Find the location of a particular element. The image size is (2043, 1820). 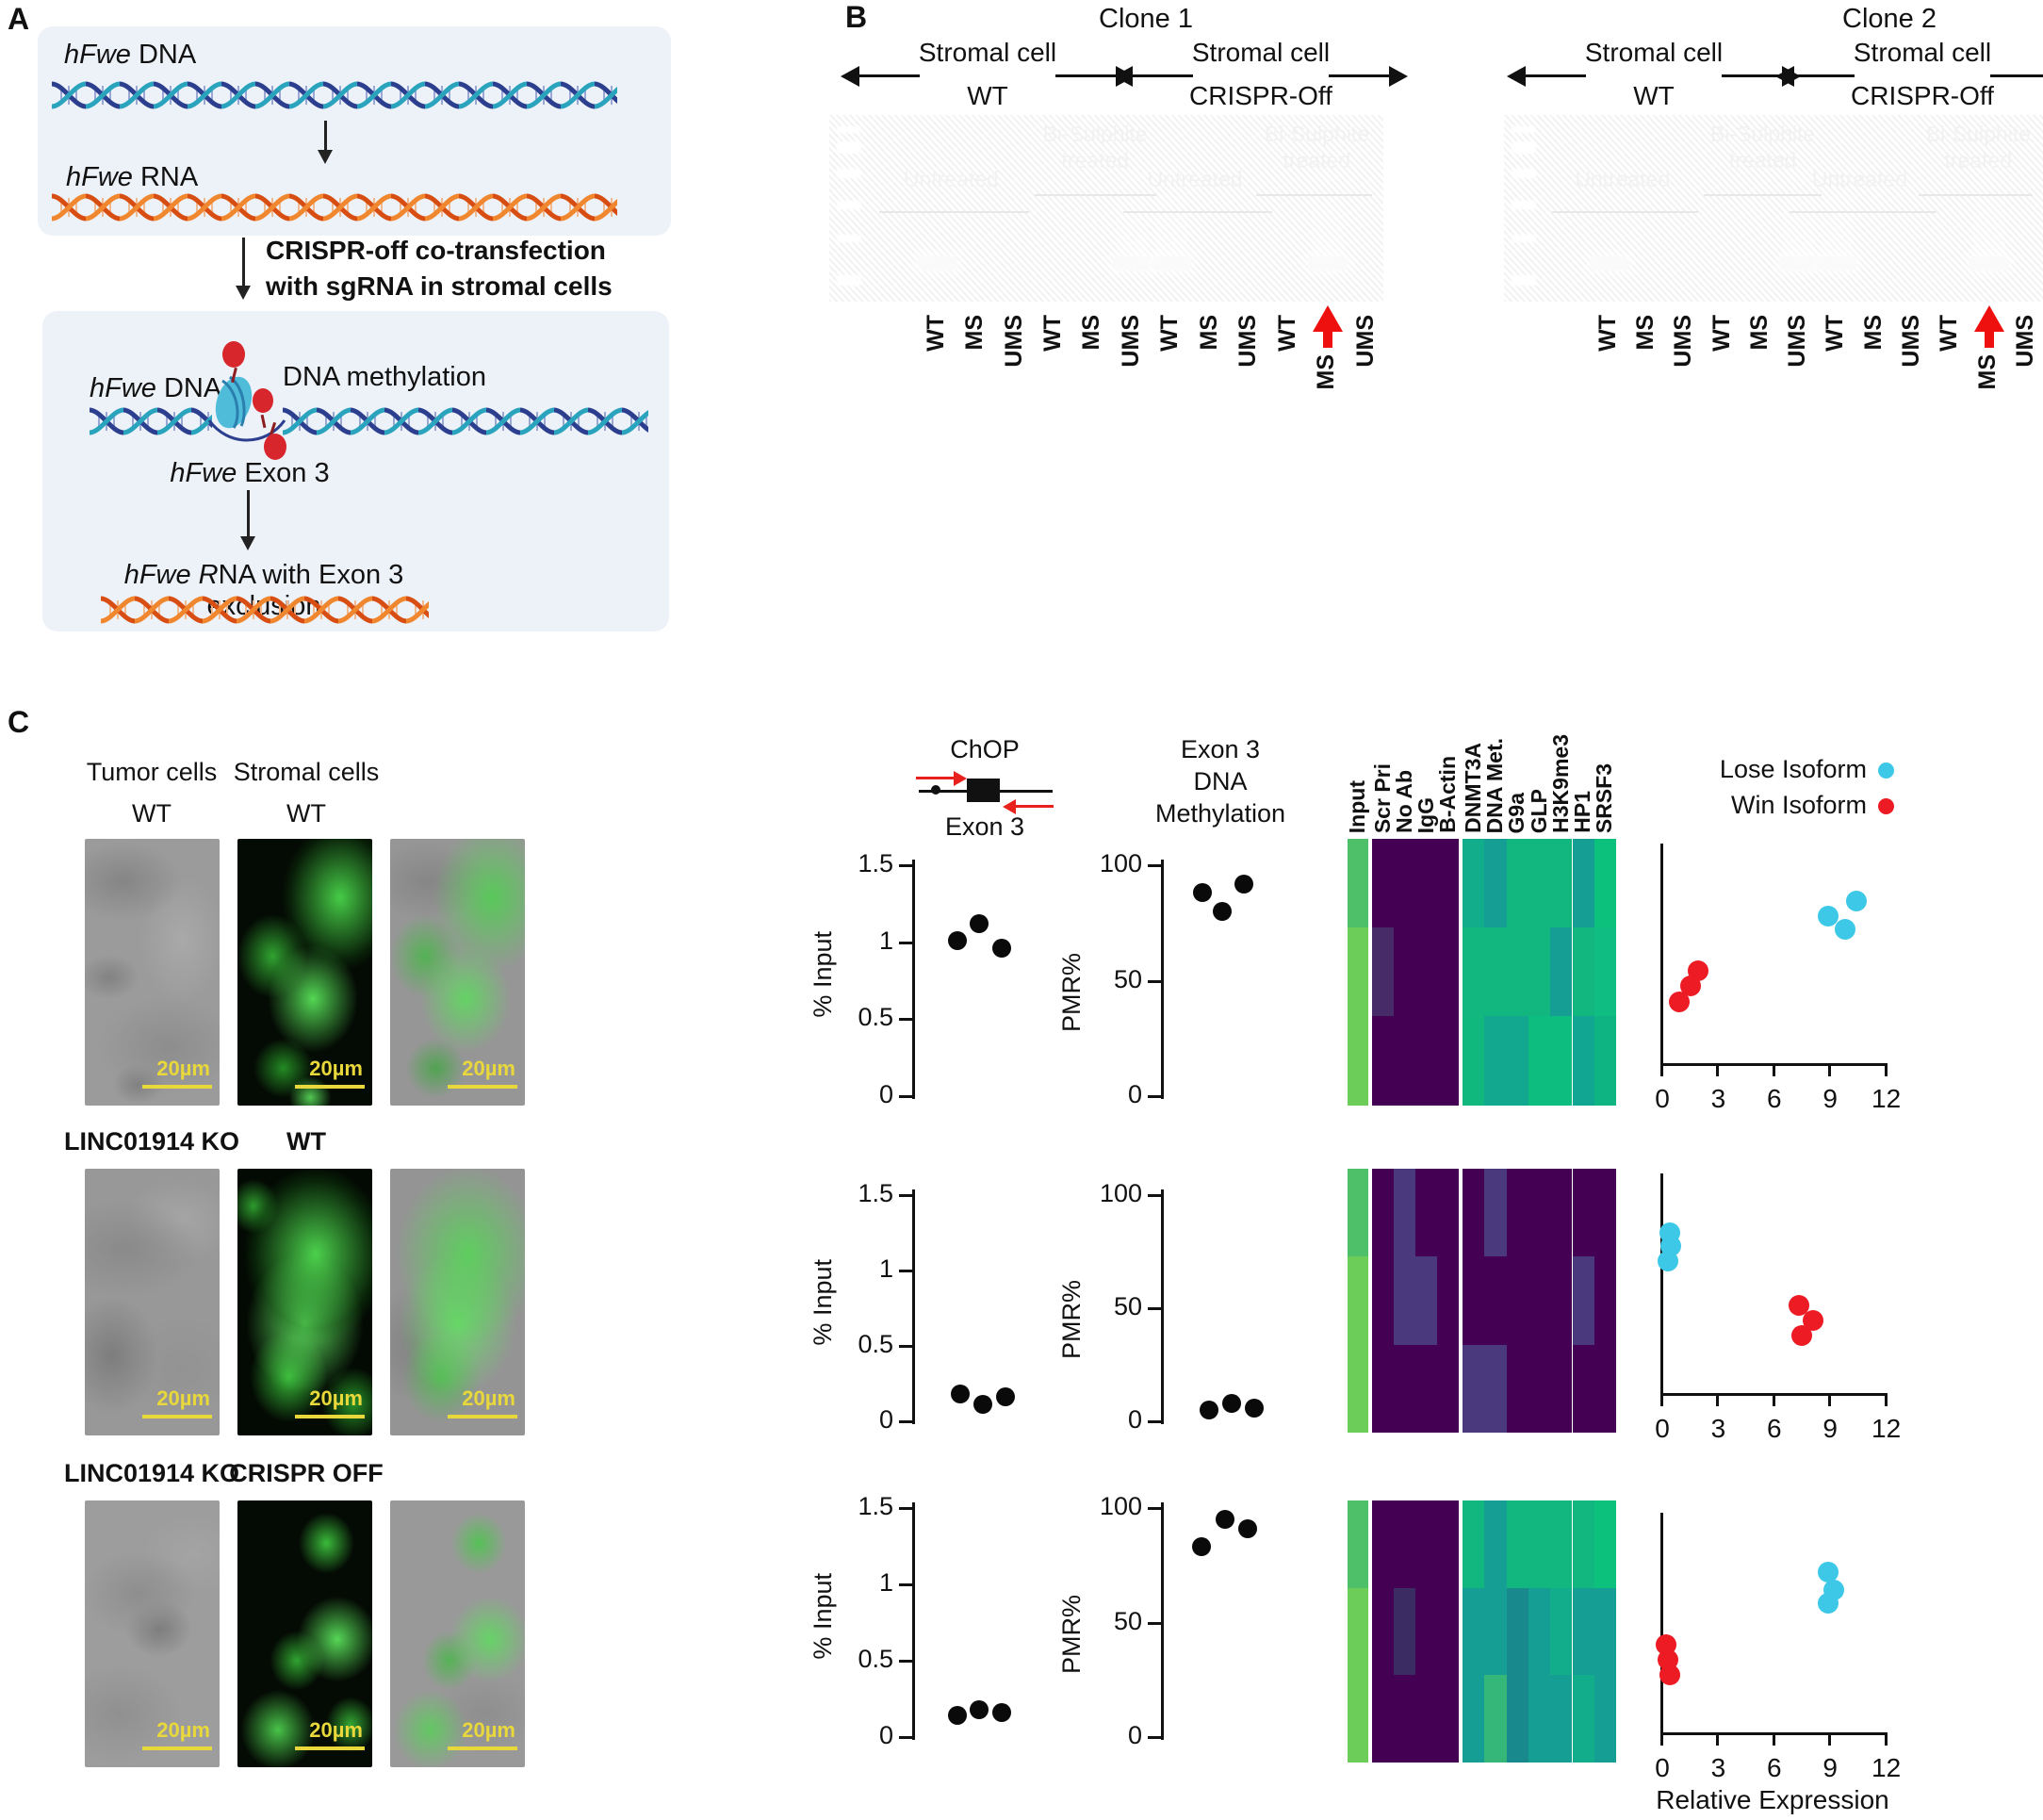

panel-a-label: A is located at coordinates (19, 19).